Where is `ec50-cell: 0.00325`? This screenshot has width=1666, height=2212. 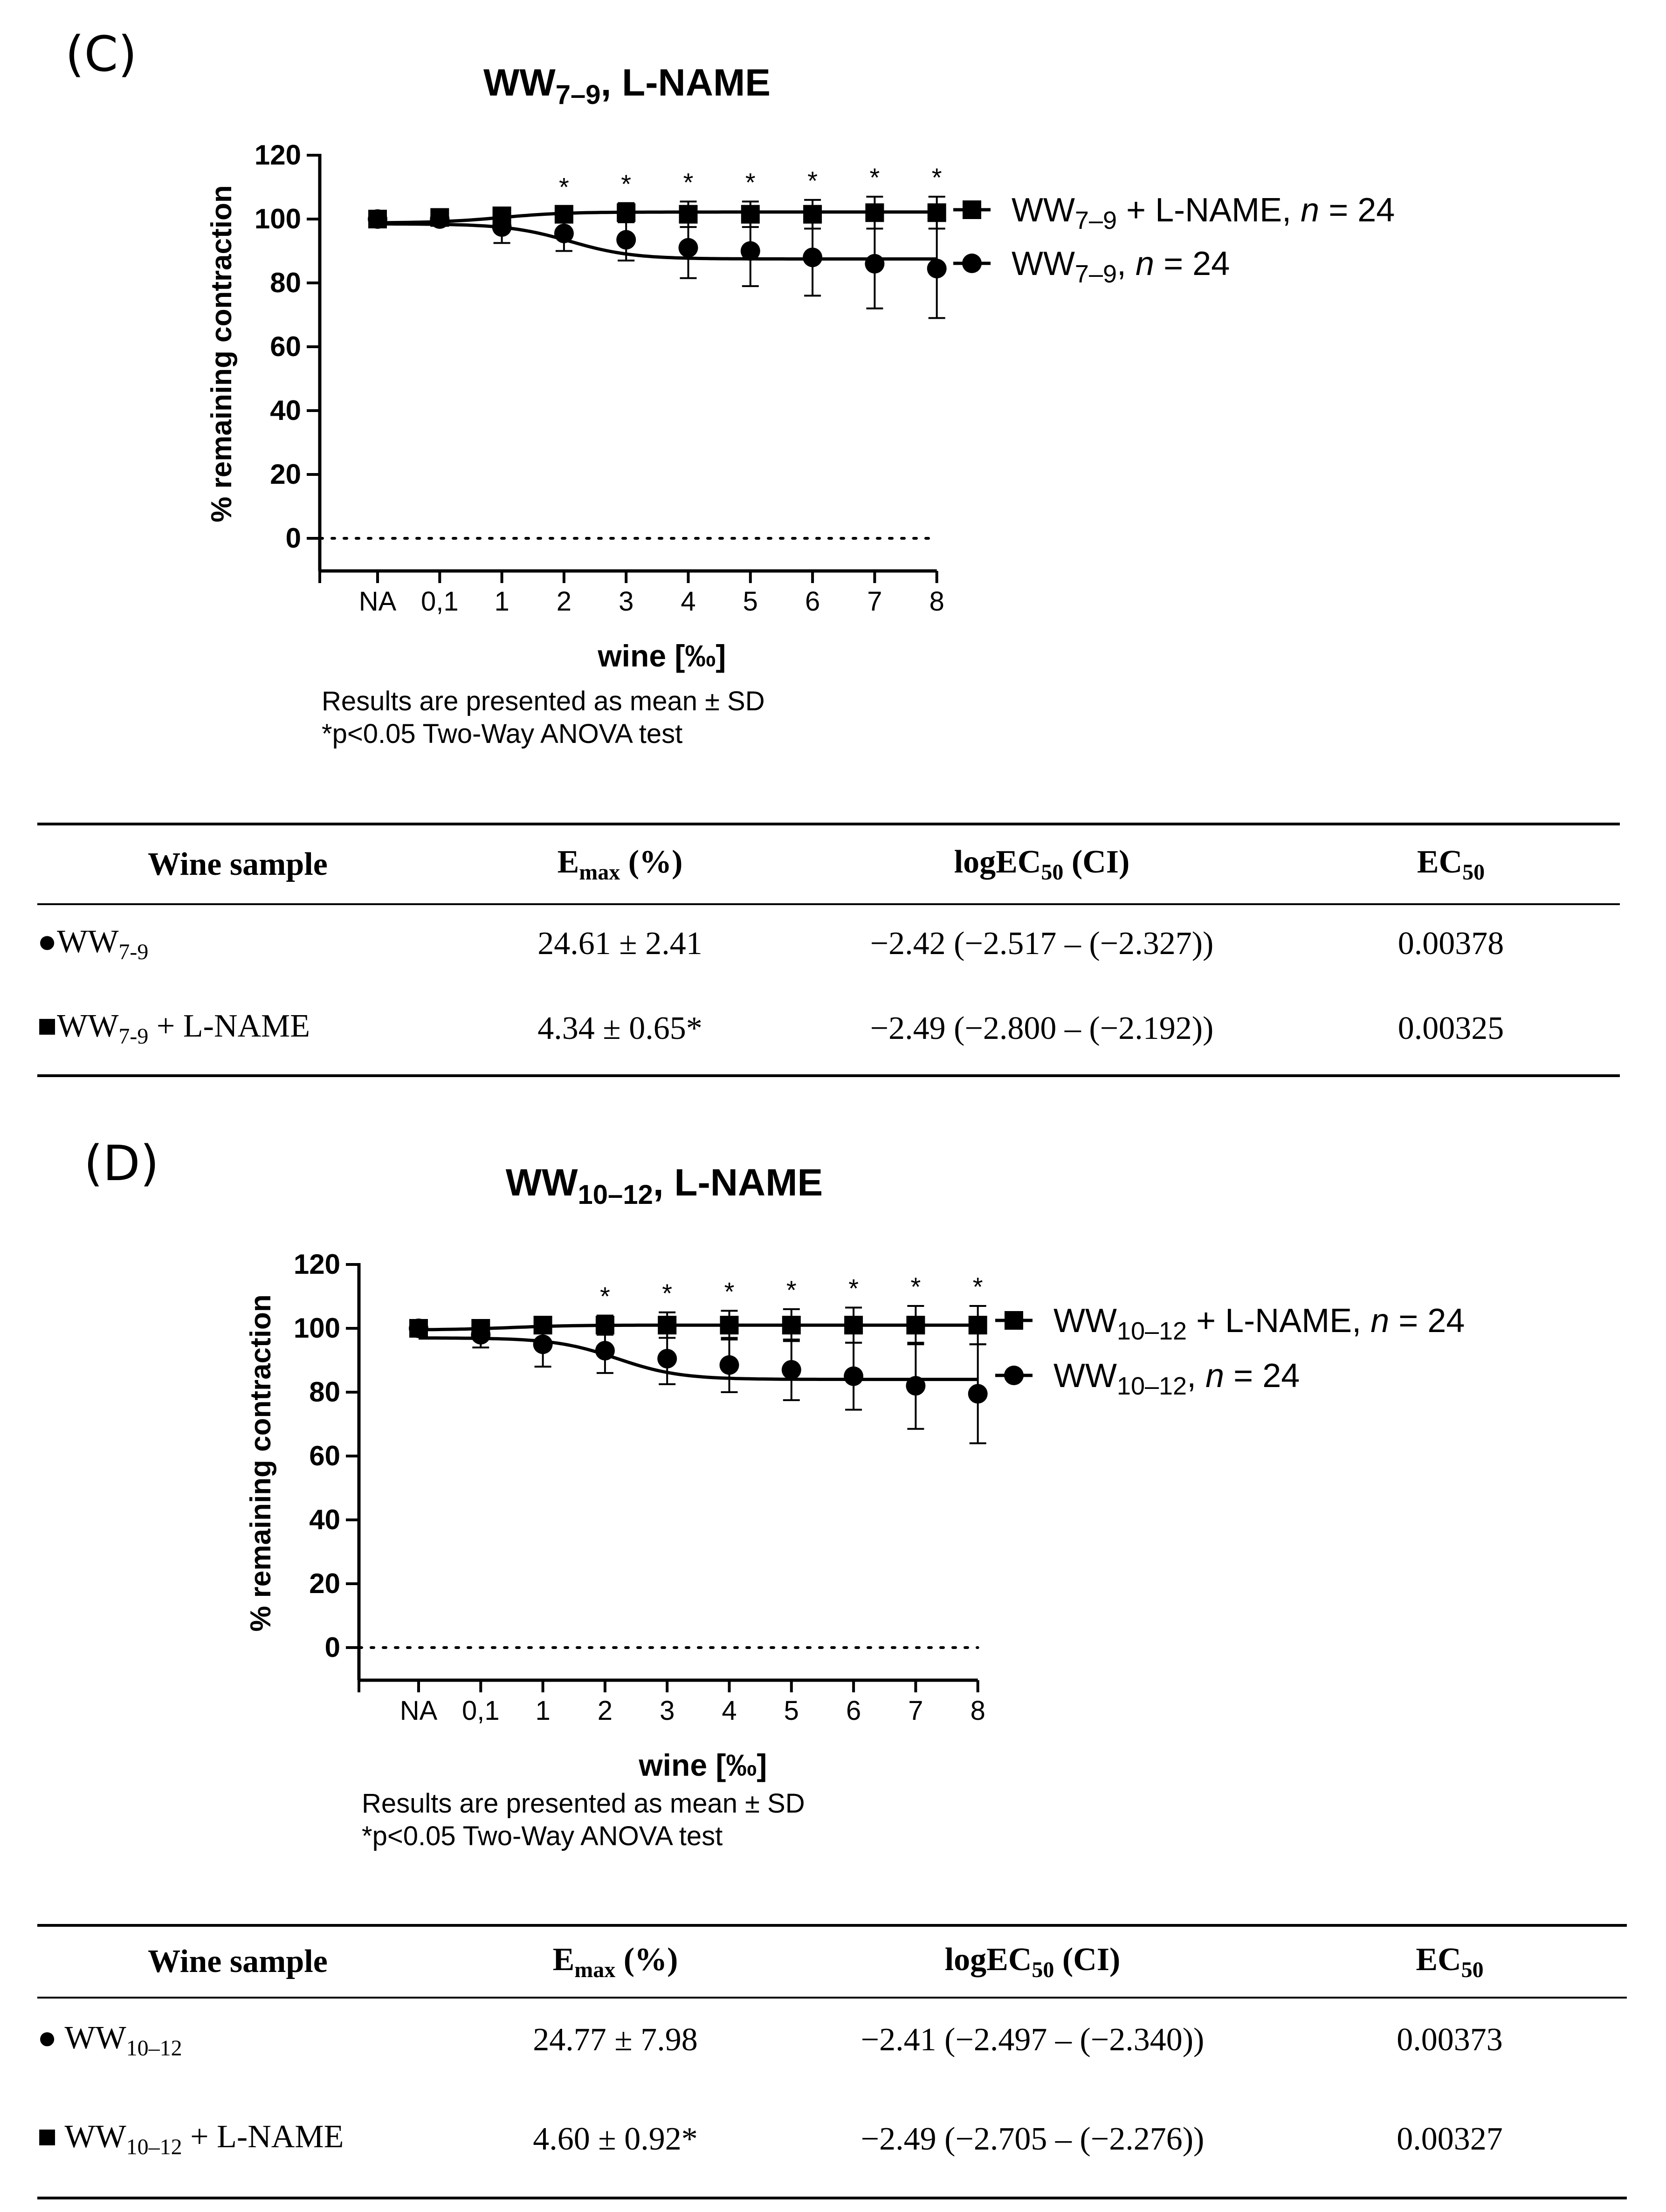 ec50-cell: 0.00325 is located at coordinates (1451, 1028).